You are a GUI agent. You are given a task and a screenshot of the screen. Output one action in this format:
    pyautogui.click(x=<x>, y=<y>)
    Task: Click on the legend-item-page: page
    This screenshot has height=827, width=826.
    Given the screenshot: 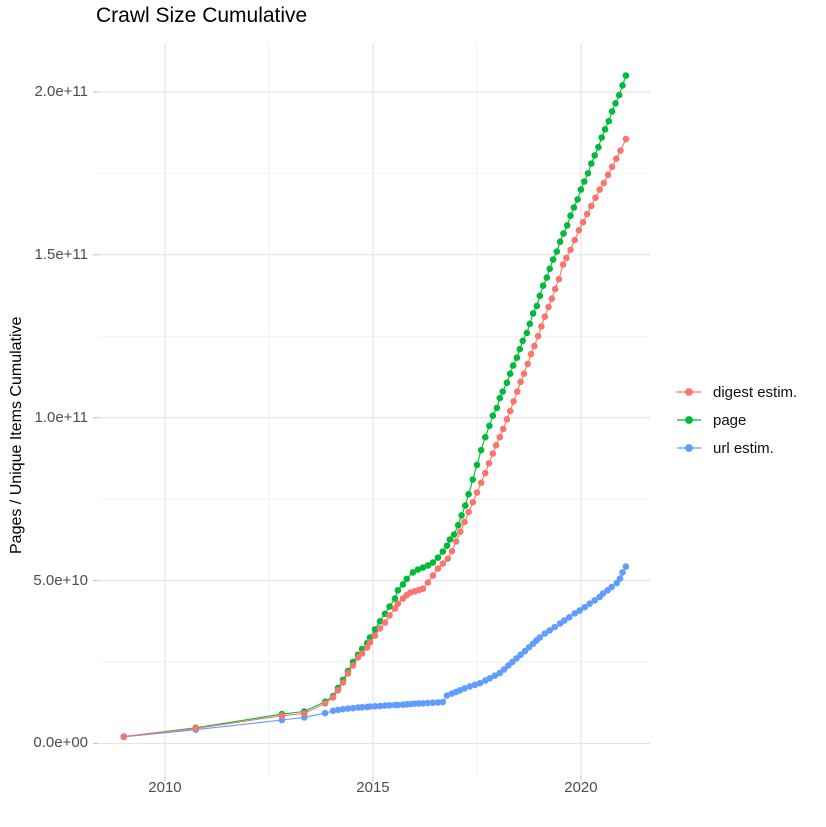 What is the action you would take?
    pyautogui.click(x=736, y=420)
    